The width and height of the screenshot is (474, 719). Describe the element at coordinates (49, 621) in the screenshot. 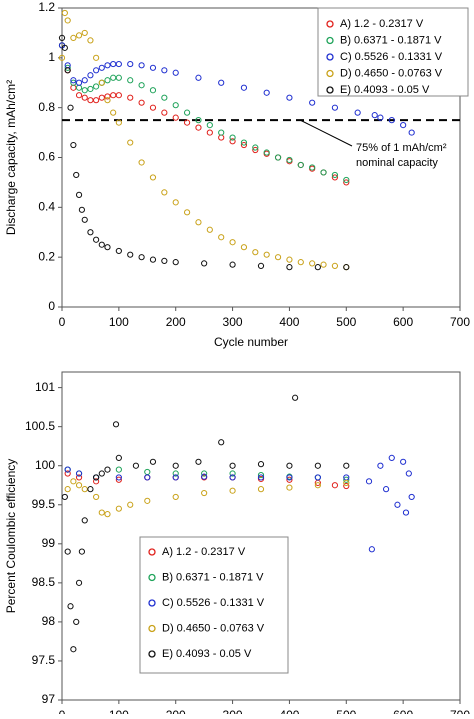

I see `y-tick-label: 98` at that location.